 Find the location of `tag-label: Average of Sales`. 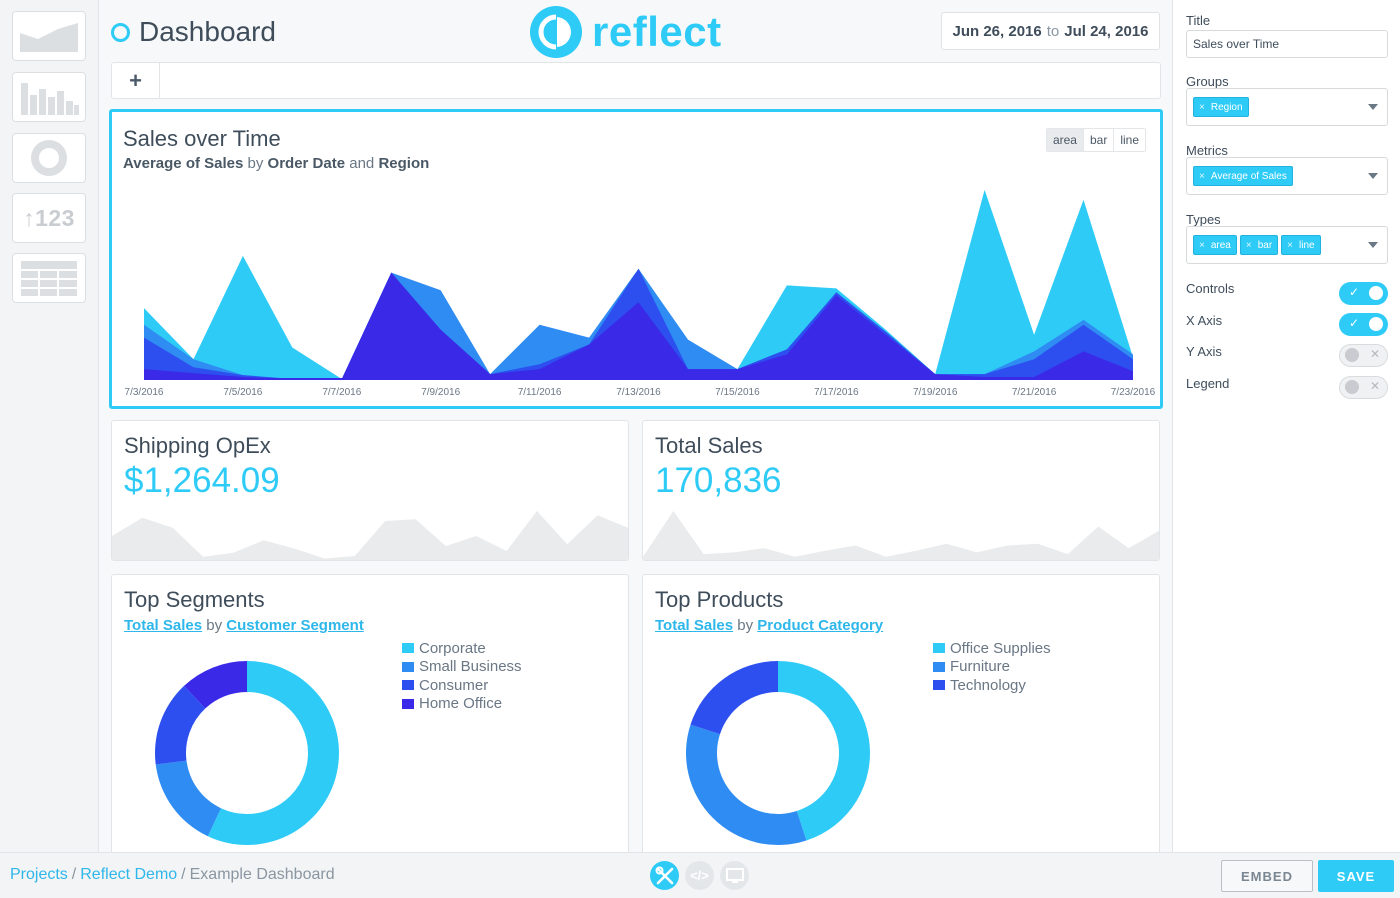

tag-label: Average of Sales is located at coordinates (1248, 176).